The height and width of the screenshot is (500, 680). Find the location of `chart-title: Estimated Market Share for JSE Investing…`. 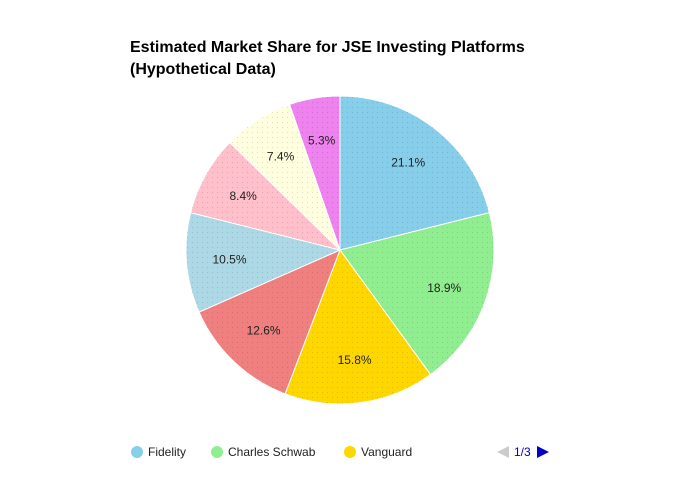

chart-title: Estimated Market Share for JSE Investing… is located at coordinates (329, 58).